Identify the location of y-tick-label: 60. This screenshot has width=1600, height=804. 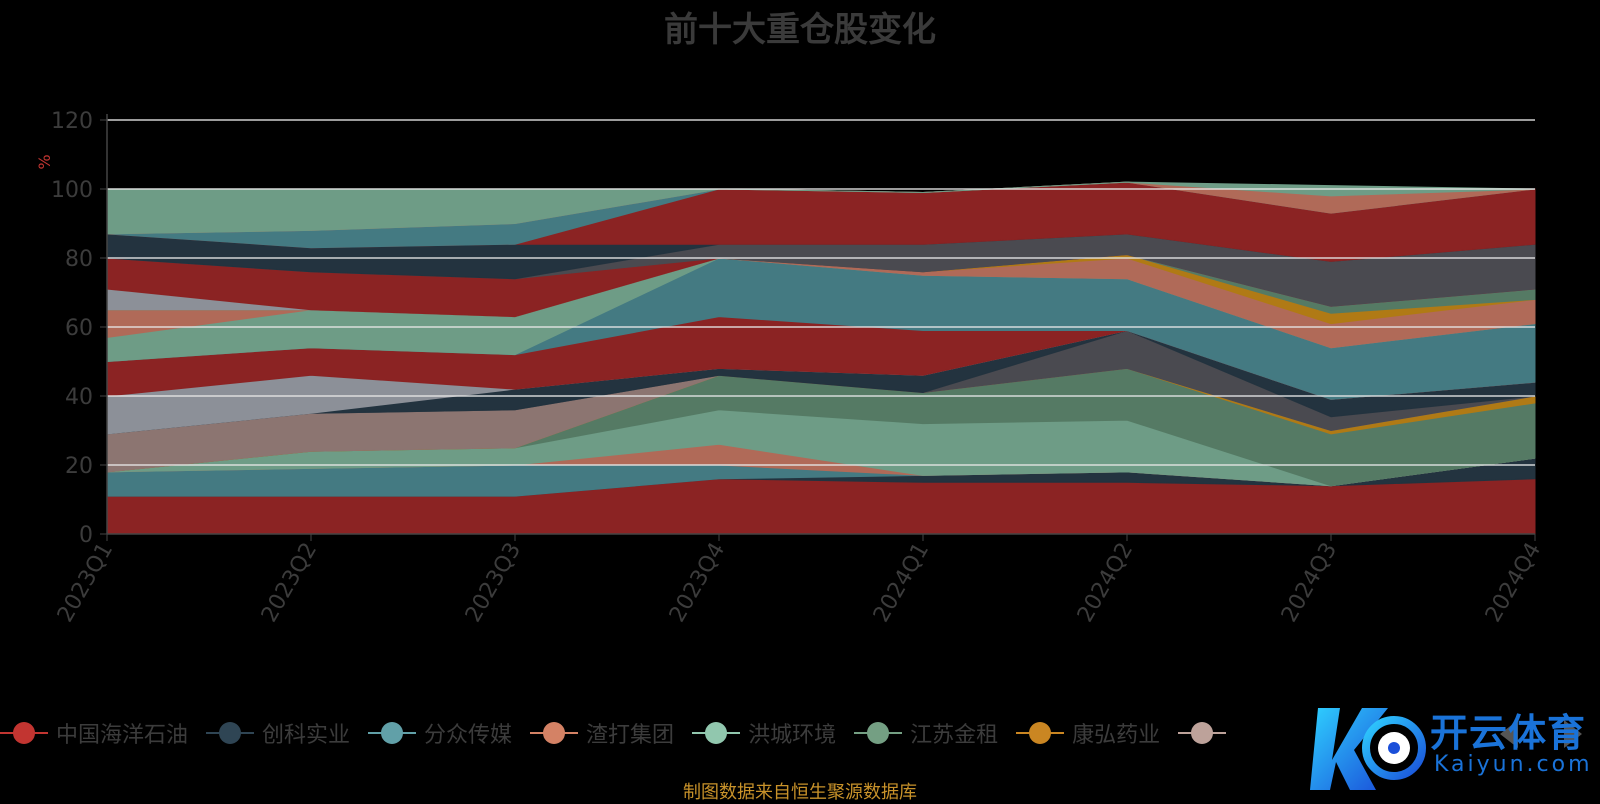
(79, 328).